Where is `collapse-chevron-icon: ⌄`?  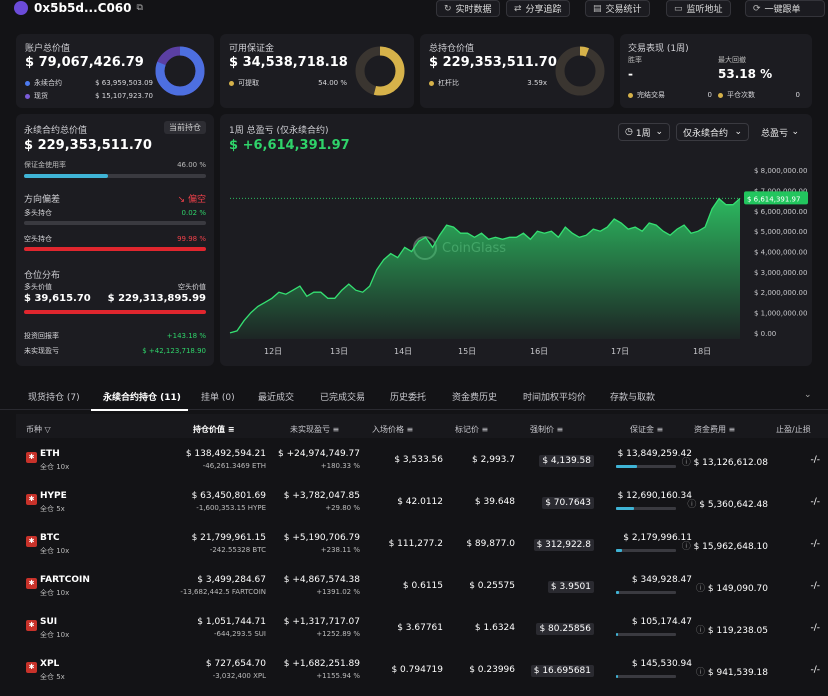
collapse-chevron-icon: ⌄ is located at coordinates (808, 395).